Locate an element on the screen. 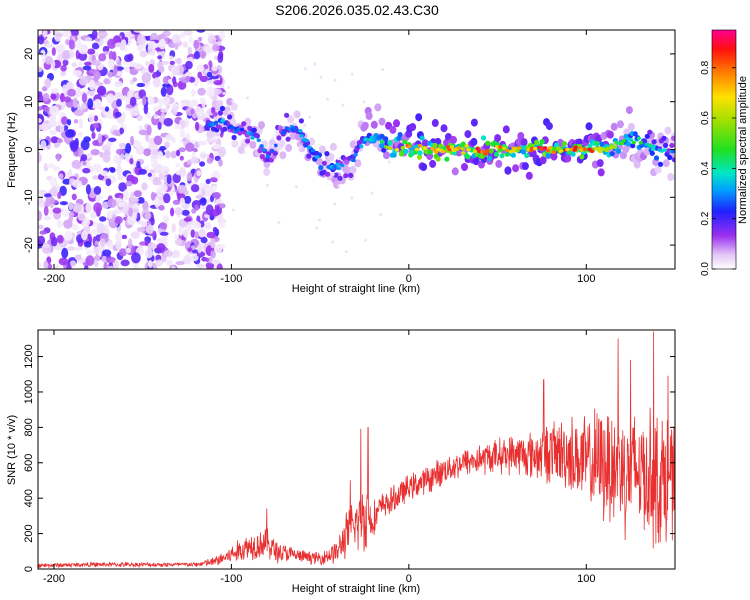 This screenshot has height=600, width=750. y-tick-label: 1200 is located at coordinates (29, 356).